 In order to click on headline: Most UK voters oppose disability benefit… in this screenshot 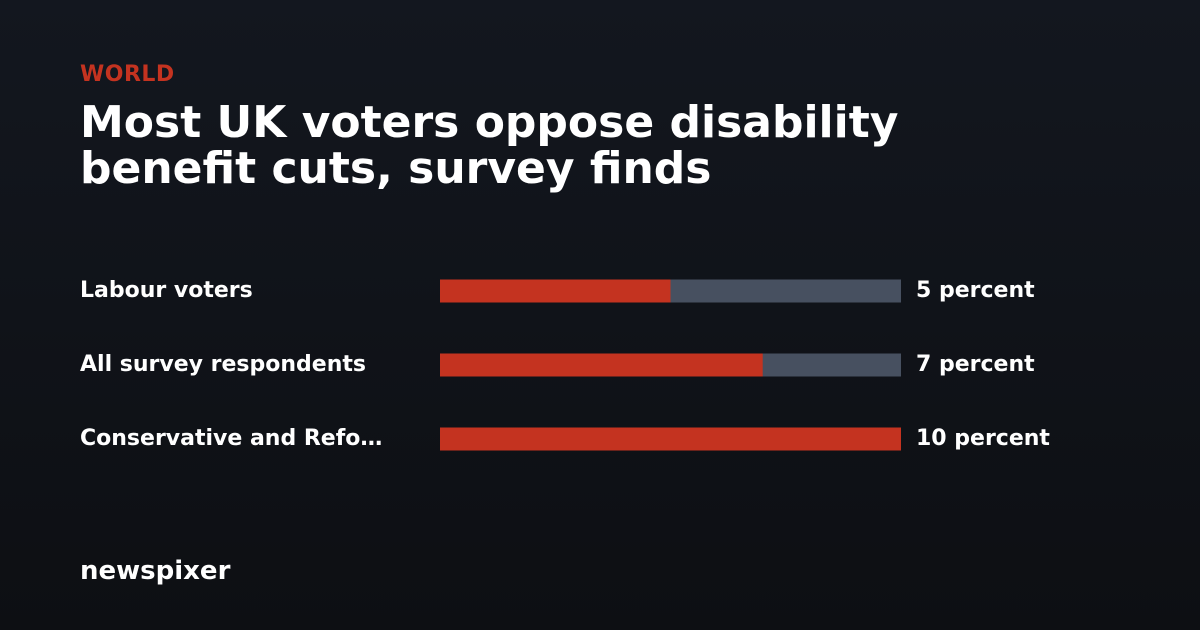, I will do `click(489, 145)`.